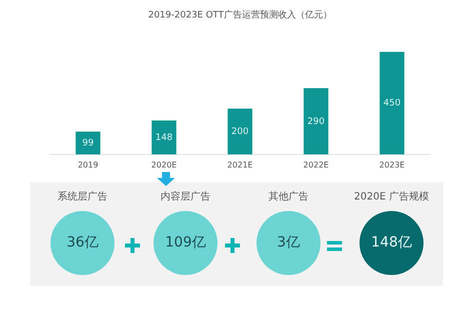  What do you see at coordinates (392, 165) in the screenshot?
I see `x-tick-label: 2023E` at bounding box center [392, 165].